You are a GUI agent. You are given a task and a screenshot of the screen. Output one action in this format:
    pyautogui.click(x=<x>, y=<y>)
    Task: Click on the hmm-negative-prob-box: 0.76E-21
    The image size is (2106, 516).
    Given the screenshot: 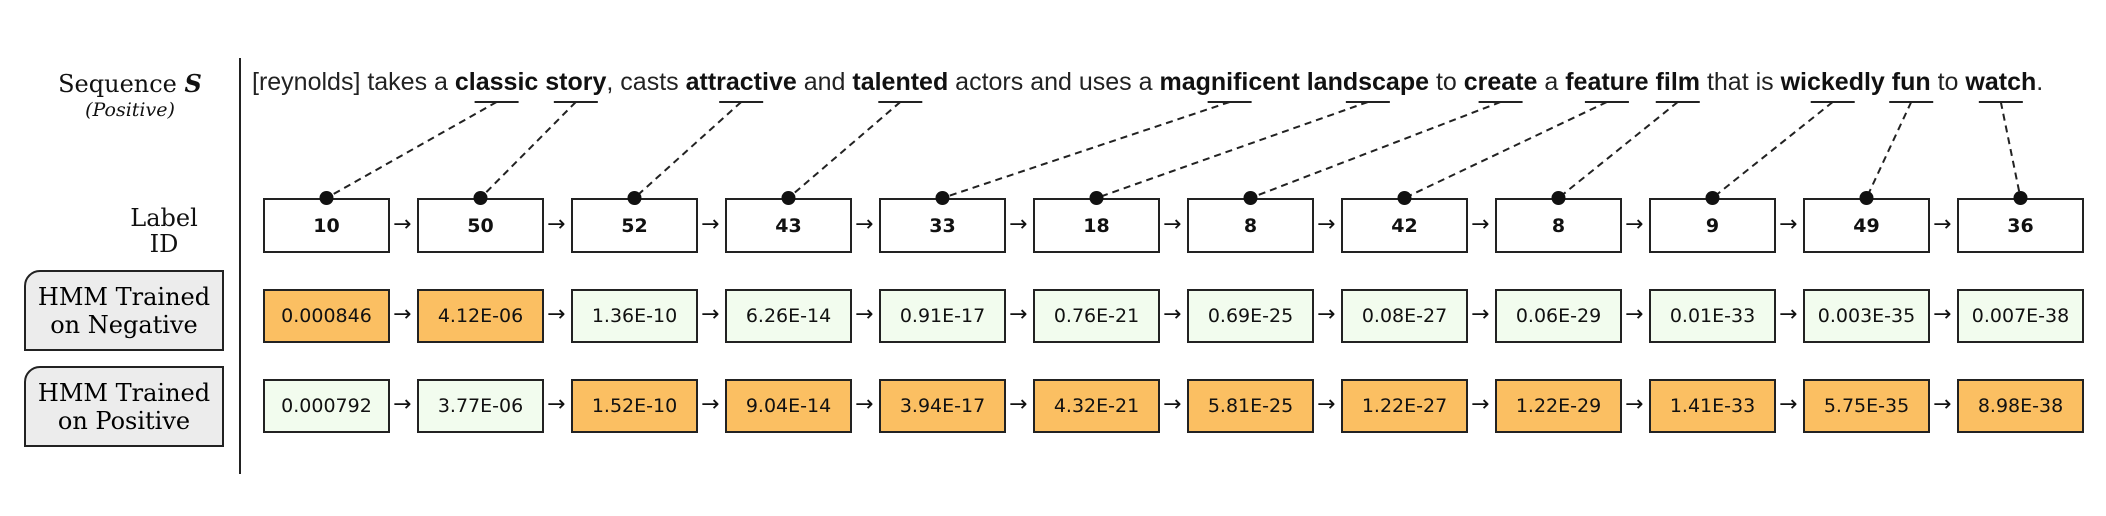 What is the action you would take?
    pyautogui.click(x=1096, y=316)
    